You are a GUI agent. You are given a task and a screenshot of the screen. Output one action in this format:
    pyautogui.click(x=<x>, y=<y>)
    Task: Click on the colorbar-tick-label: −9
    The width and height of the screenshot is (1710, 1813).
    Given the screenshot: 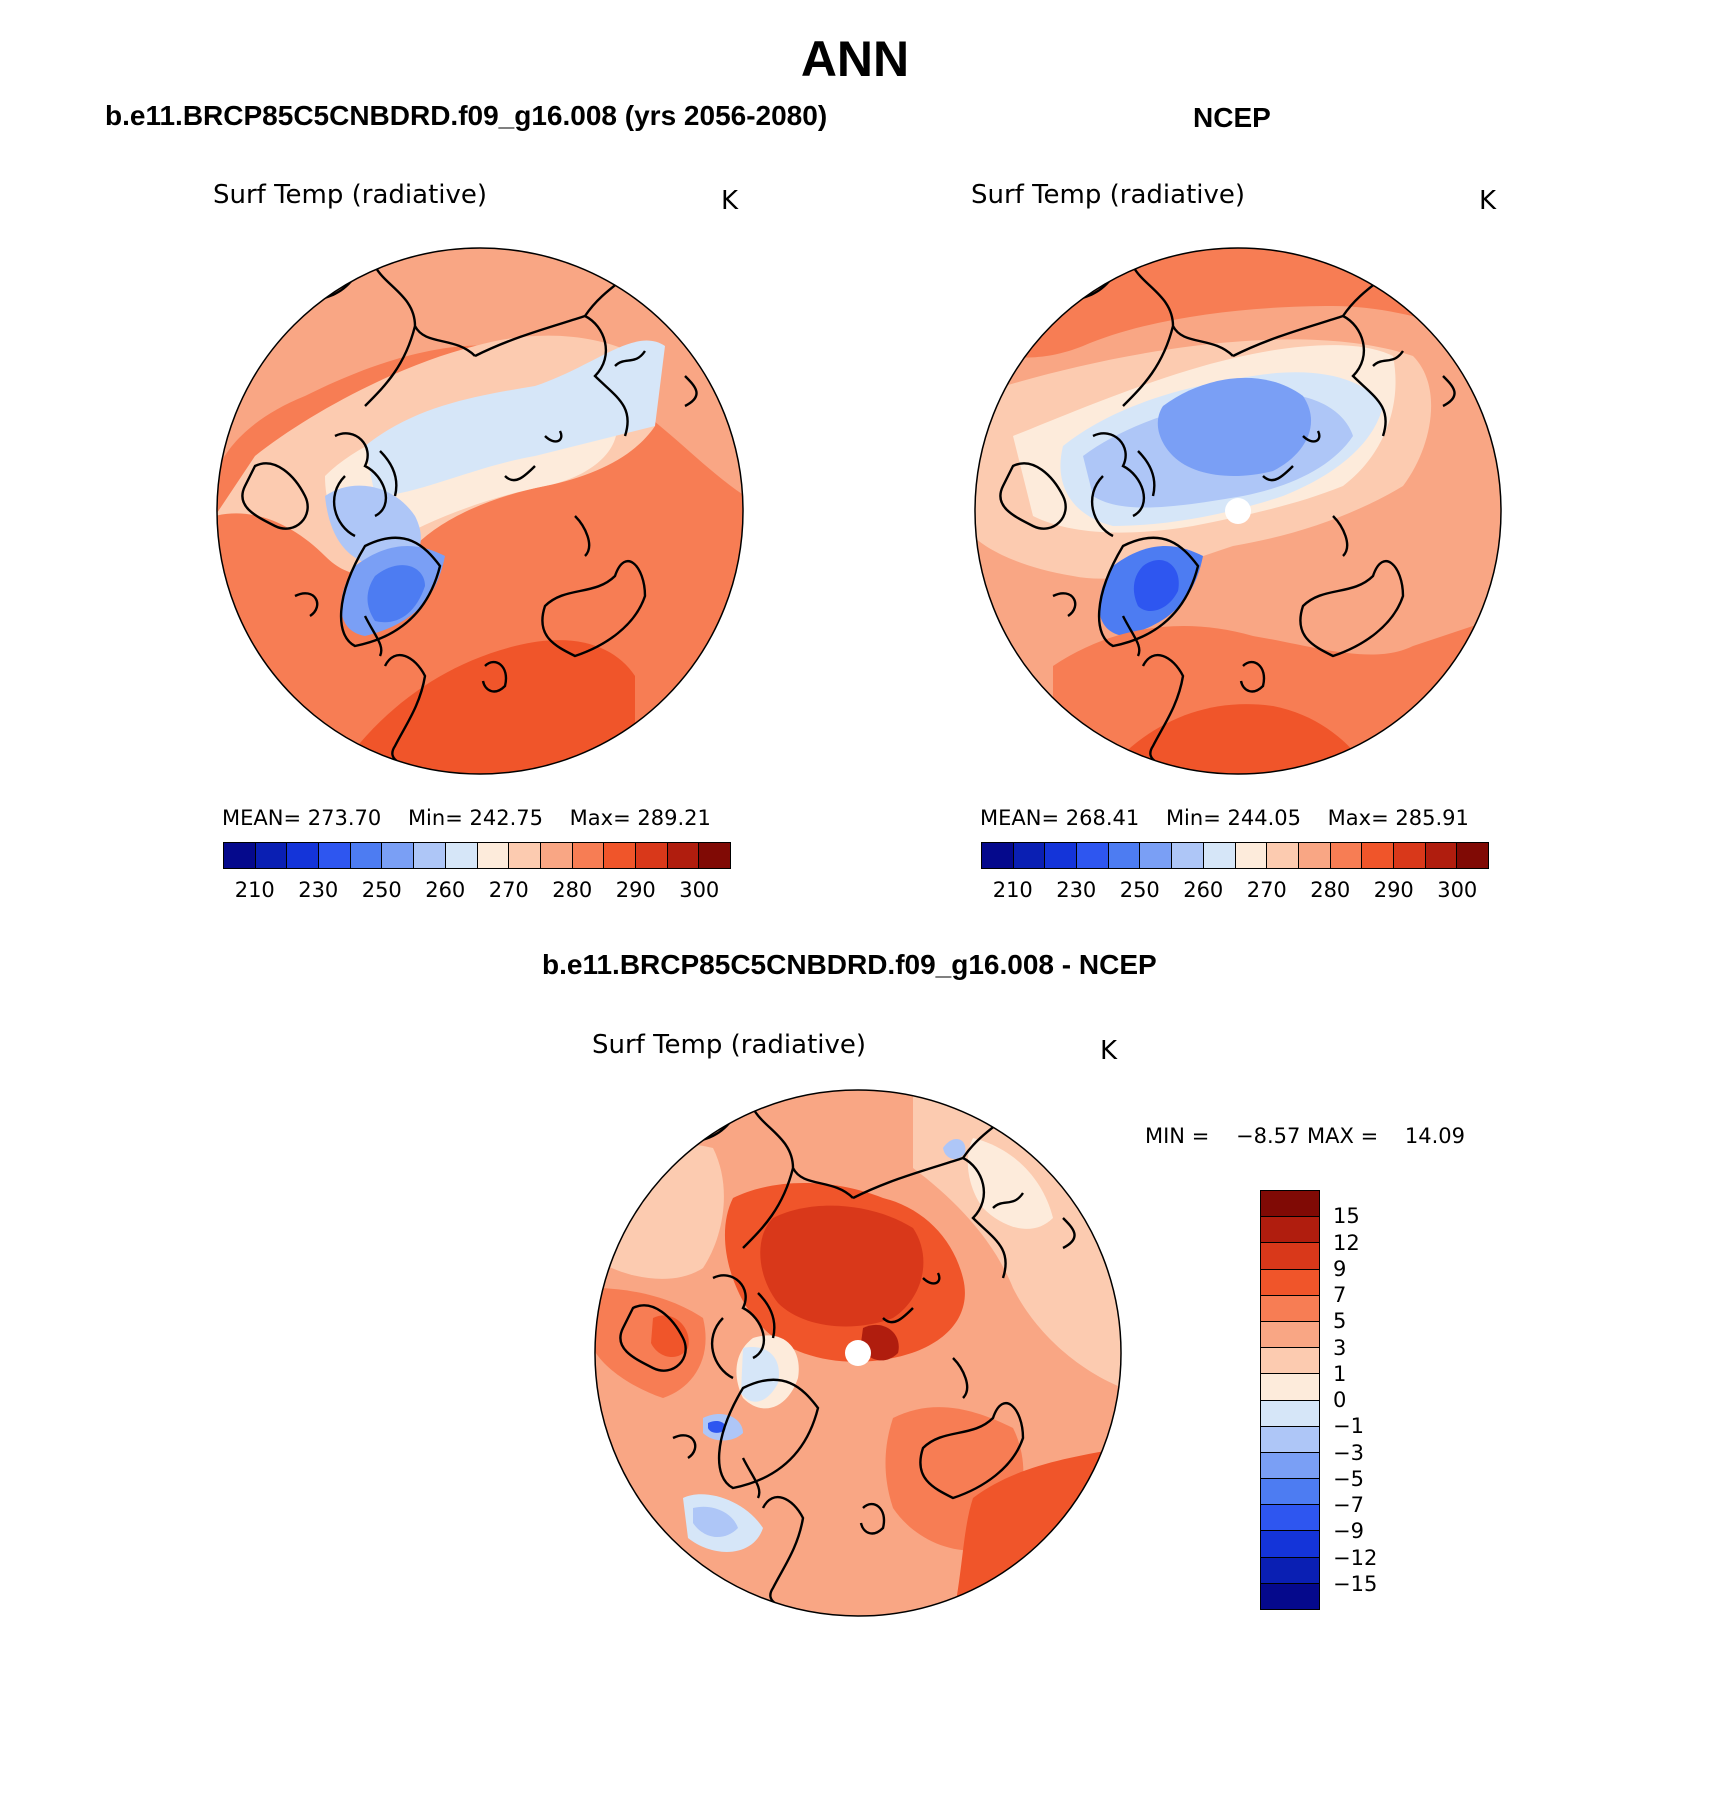 What is the action you would take?
    pyautogui.click(x=1348, y=1531)
    